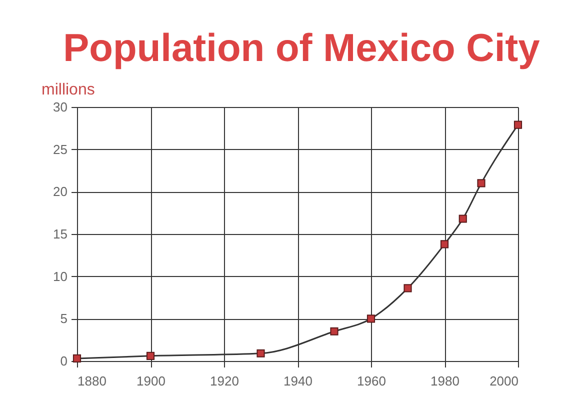  I want to click on x-tick-label: 1920, so click(224, 381).